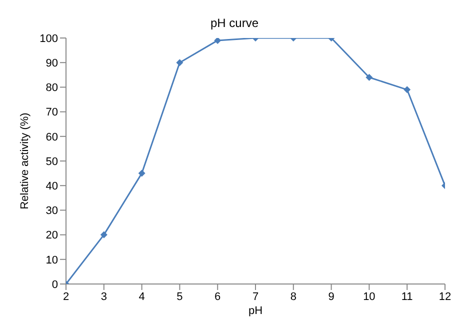  Describe the element at coordinates (369, 296) in the screenshot. I see `x-tick-label: 10` at that location.